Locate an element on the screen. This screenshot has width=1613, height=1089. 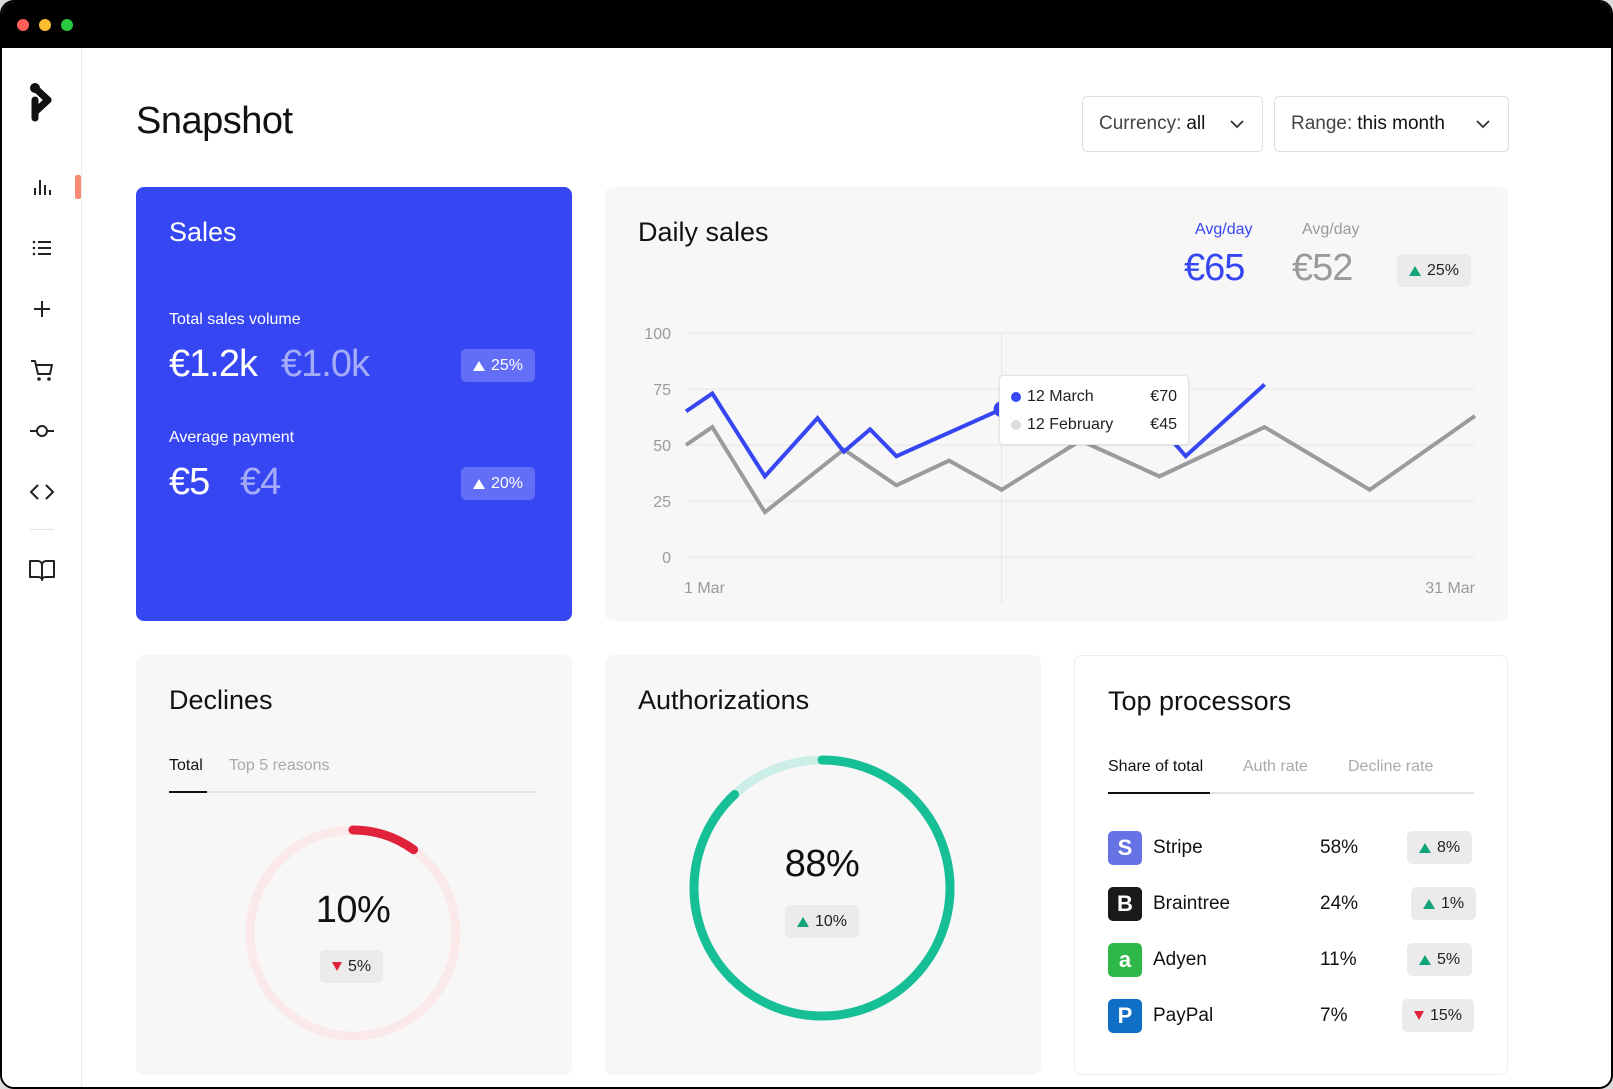
y-tick-label: 100 is located at coordinates (657, 334).